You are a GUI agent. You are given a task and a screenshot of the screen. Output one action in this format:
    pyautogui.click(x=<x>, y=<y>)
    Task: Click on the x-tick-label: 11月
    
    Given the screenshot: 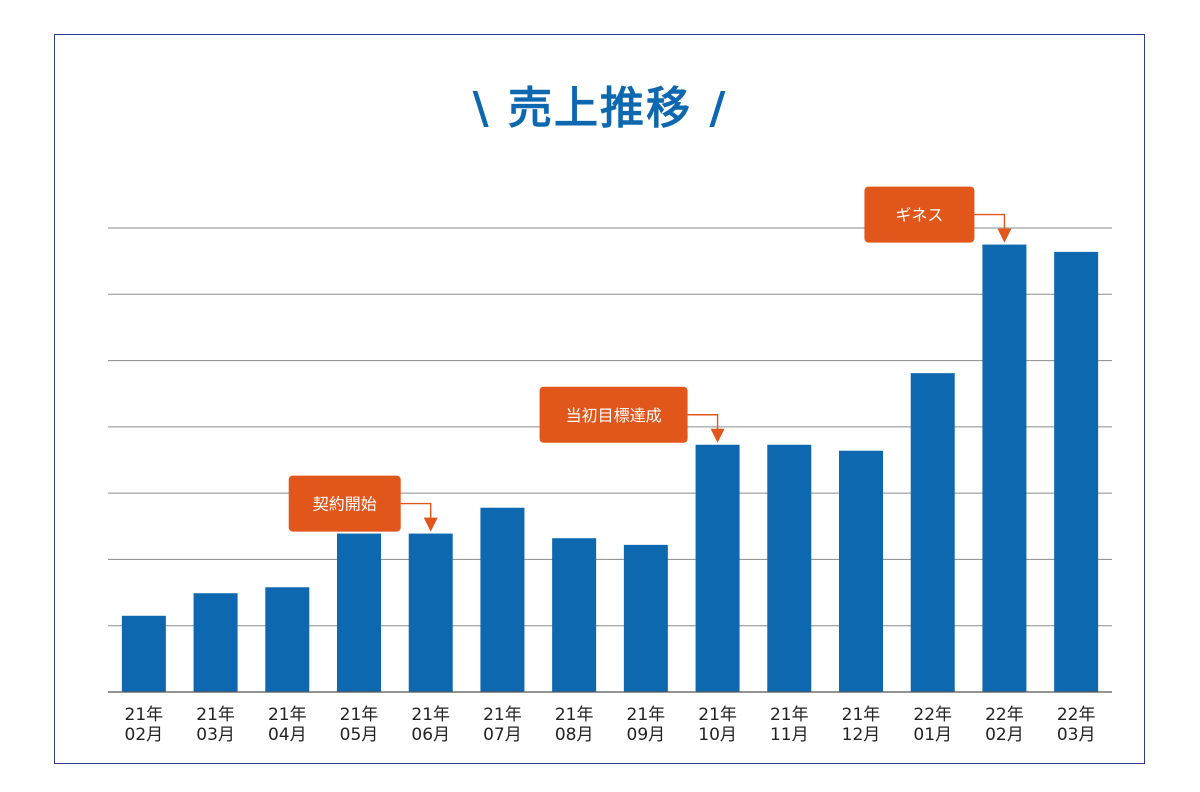 What is the action you would take?
    pyautogui.click(x=789, y=735)
    